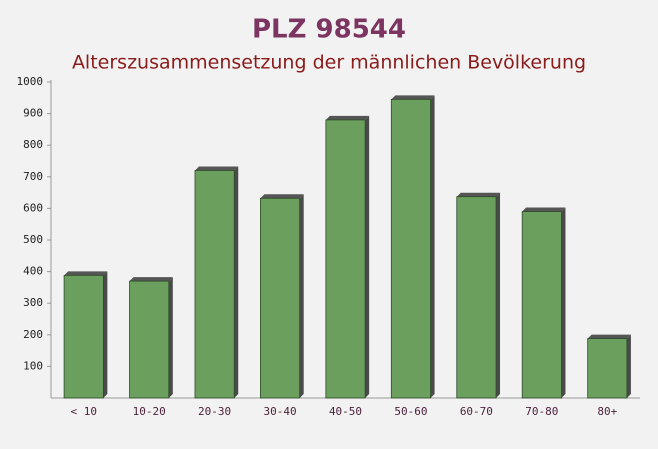 The width and height of the screenshot is (658, 449). What do you see at coordinates (33, 144) in the screenshot?
I see `y-tick-label: 800` at bounding box center [33, 144].